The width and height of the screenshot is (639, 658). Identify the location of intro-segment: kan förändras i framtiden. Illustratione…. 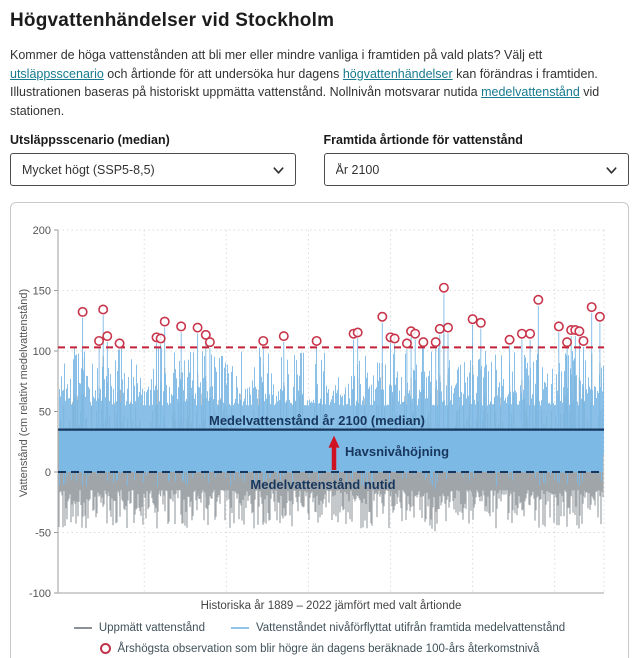
(304, 83).